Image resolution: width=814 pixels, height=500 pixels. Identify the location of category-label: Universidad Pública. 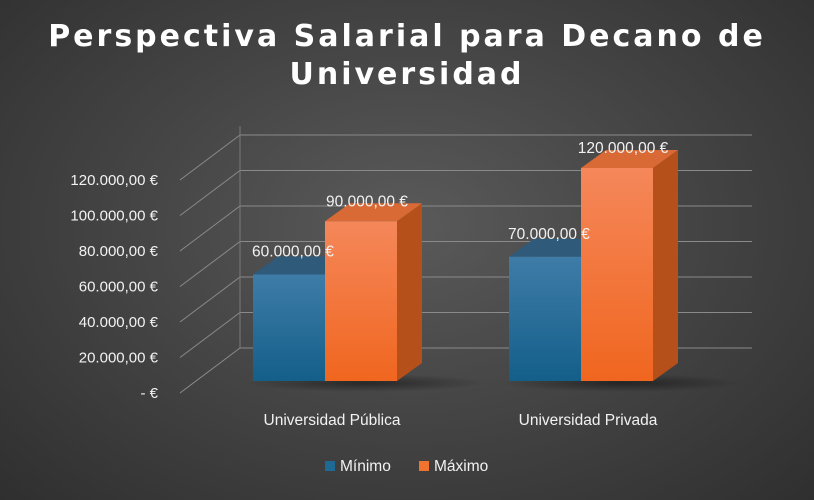
(332, 420).